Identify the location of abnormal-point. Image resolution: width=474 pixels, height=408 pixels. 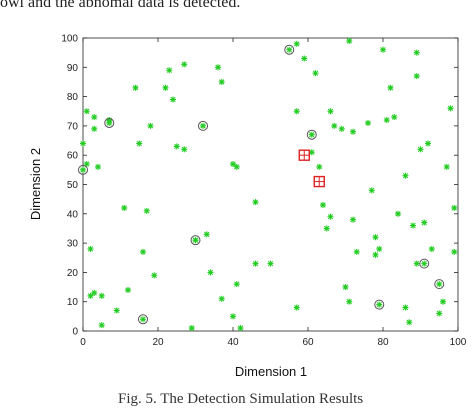
(304, 155).